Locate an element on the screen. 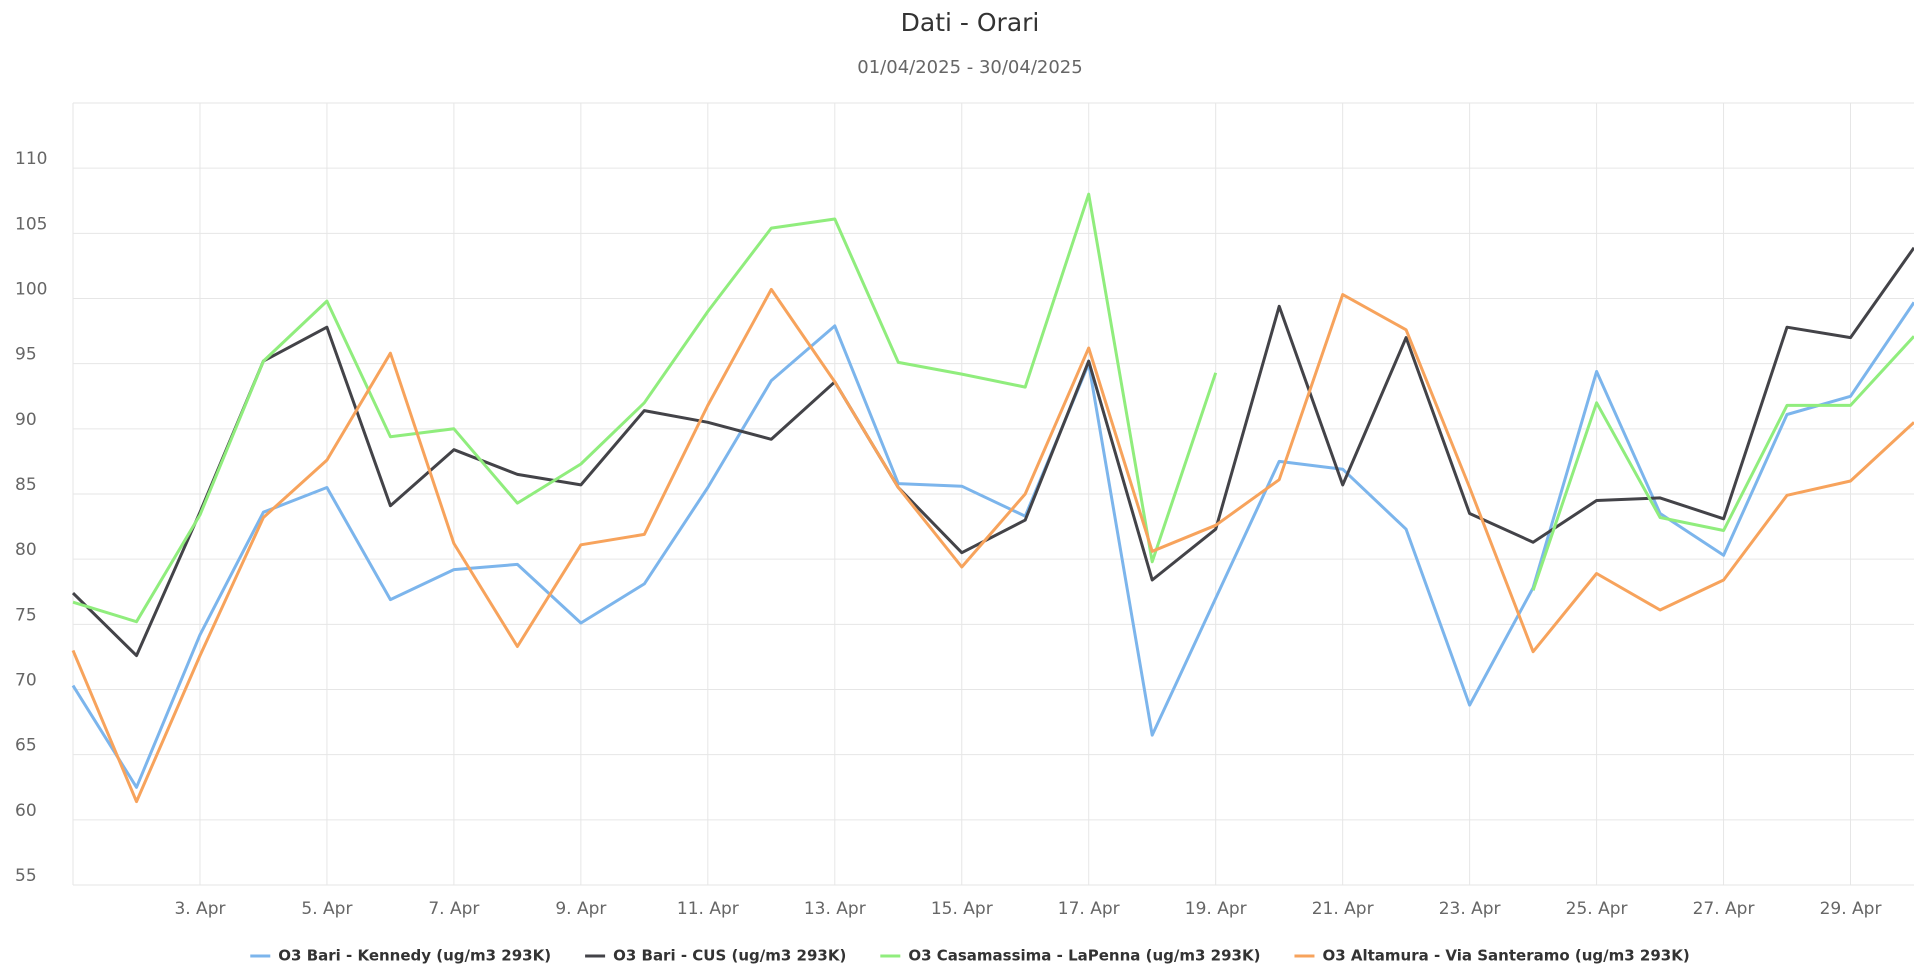  x-tick-label: 17. Apr is located at coordinates (1089, 909).